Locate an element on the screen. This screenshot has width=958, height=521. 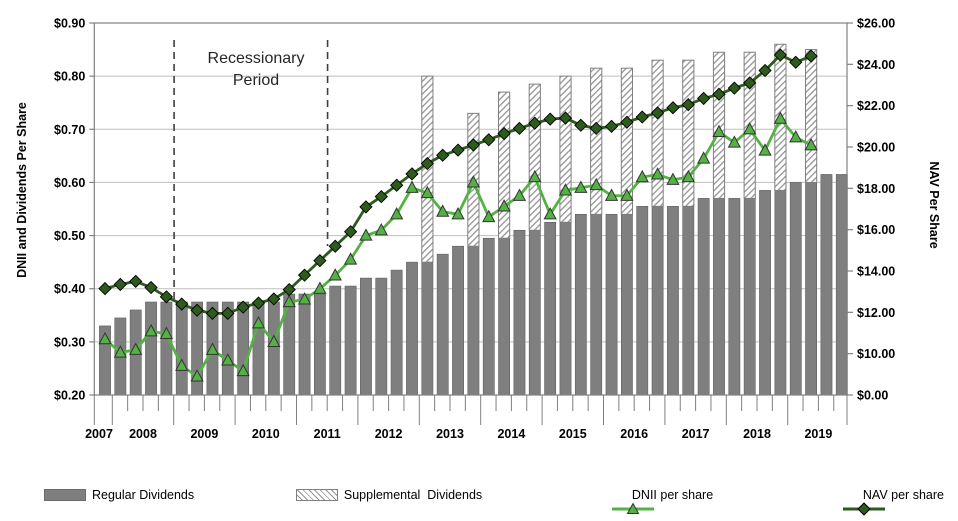
x-axis-year-label: 2012 is located at coordinates (389, 434).